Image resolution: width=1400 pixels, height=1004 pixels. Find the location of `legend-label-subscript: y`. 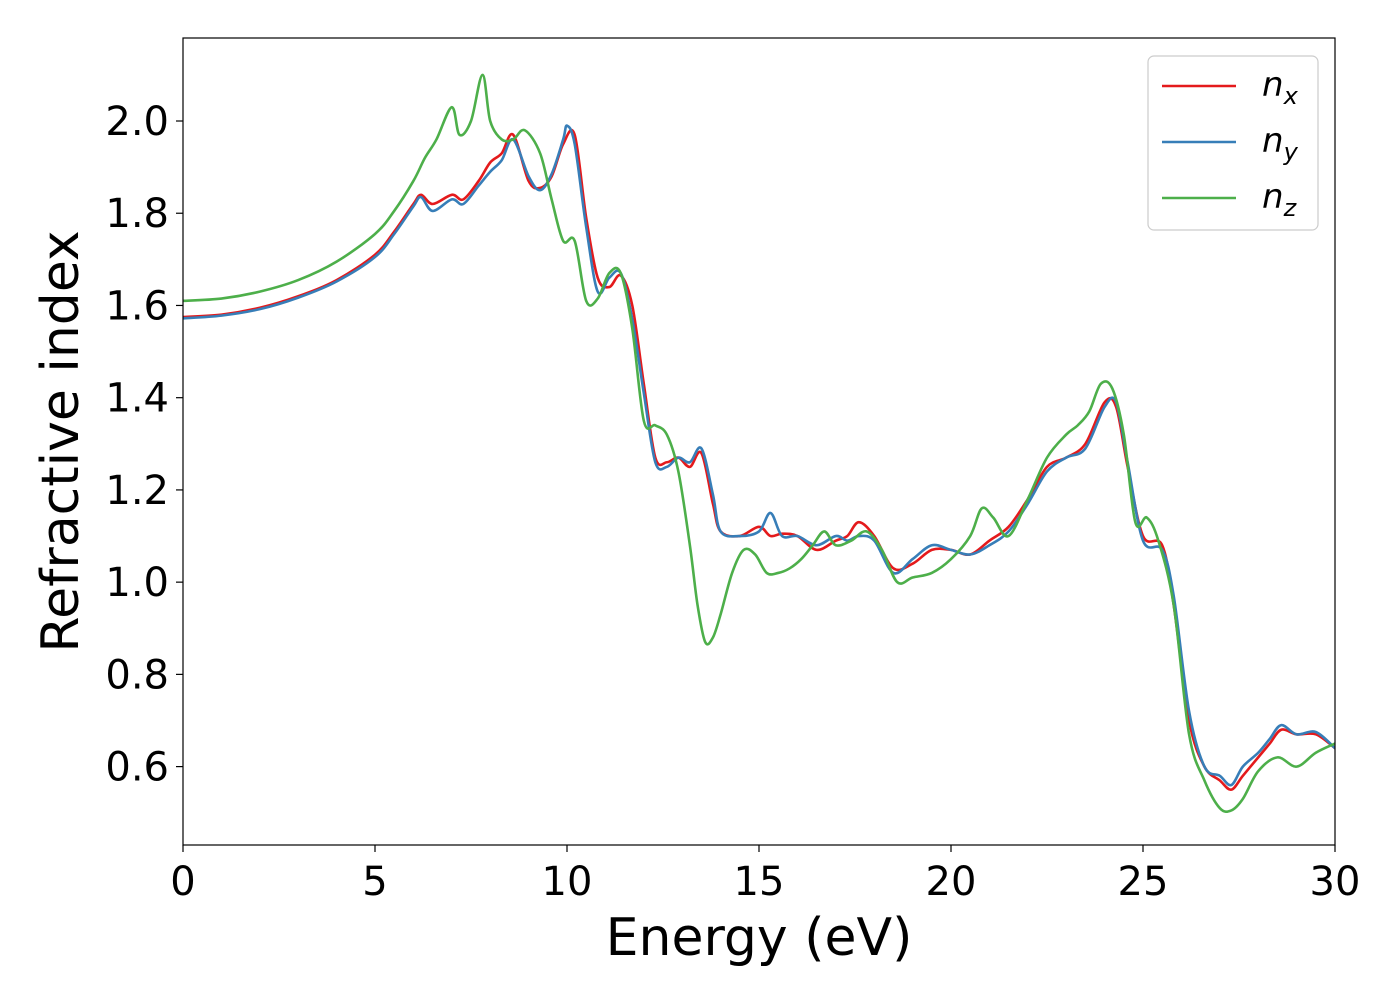

legend-label-subscript: y is located at coordinates (1291, 152).